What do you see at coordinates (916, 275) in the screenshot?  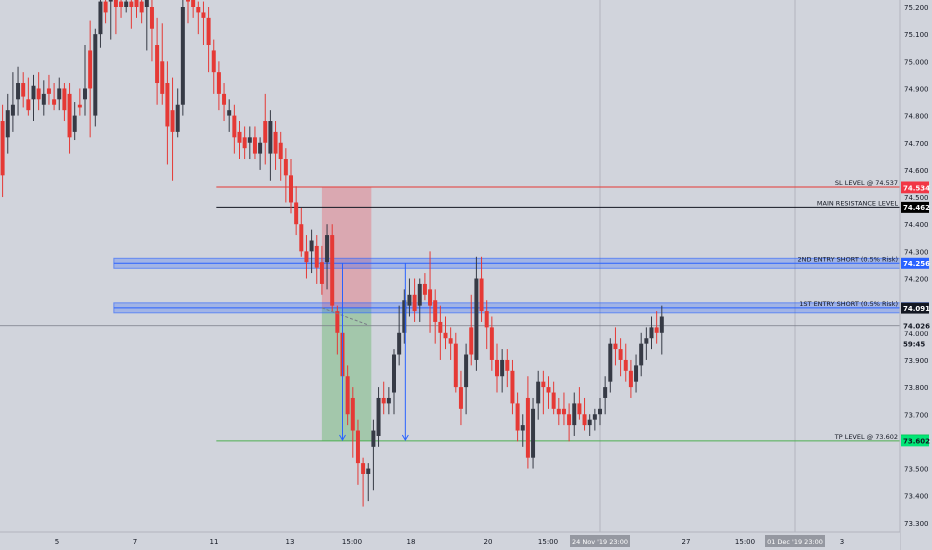 I see `price-axis` at bounding box center [916, 275].